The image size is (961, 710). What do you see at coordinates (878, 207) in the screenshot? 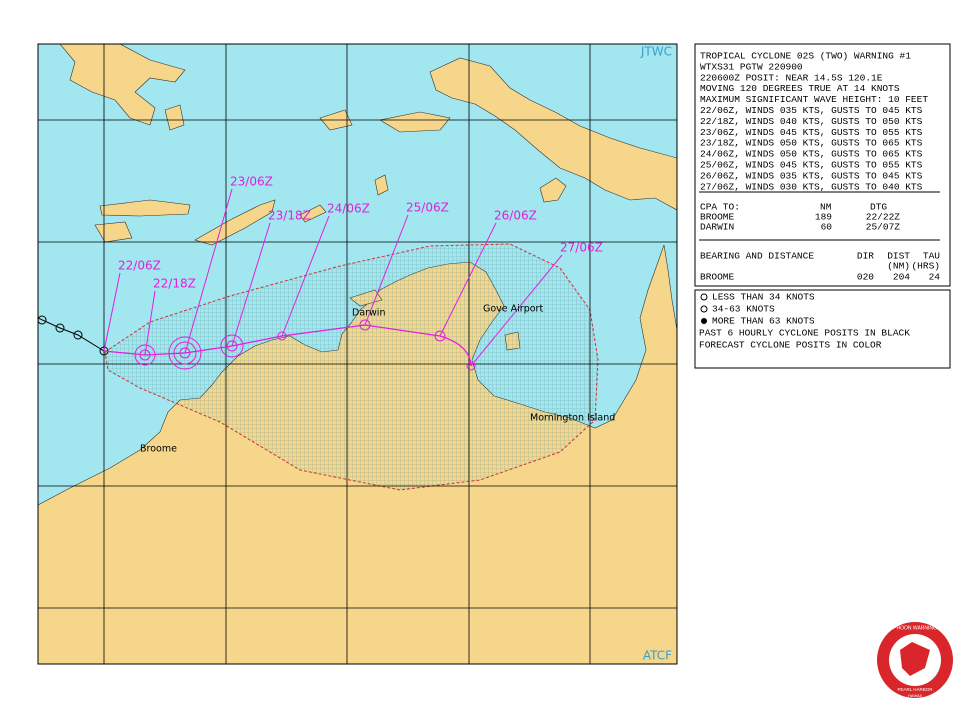
I see `cpa-header: DTG` at bounding box center [878, 207].